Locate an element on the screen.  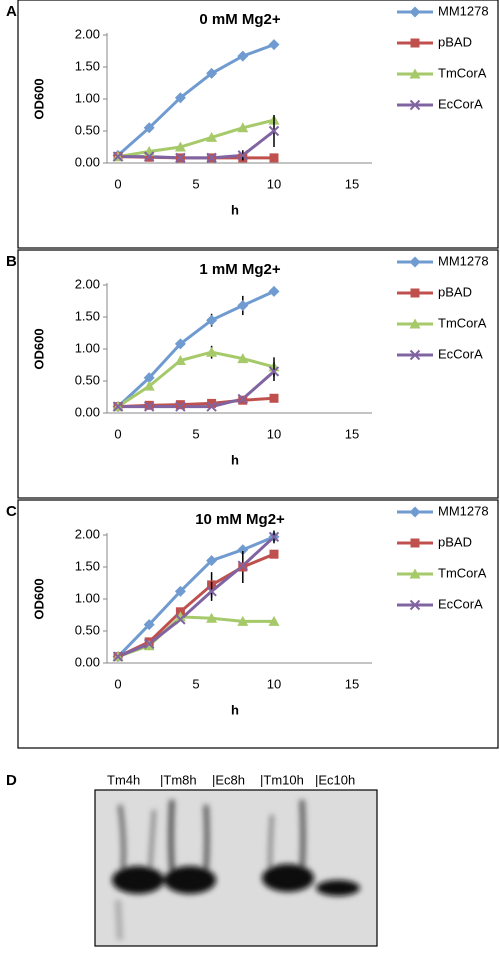
panel-letter: B is located at coordinates (11, 261).